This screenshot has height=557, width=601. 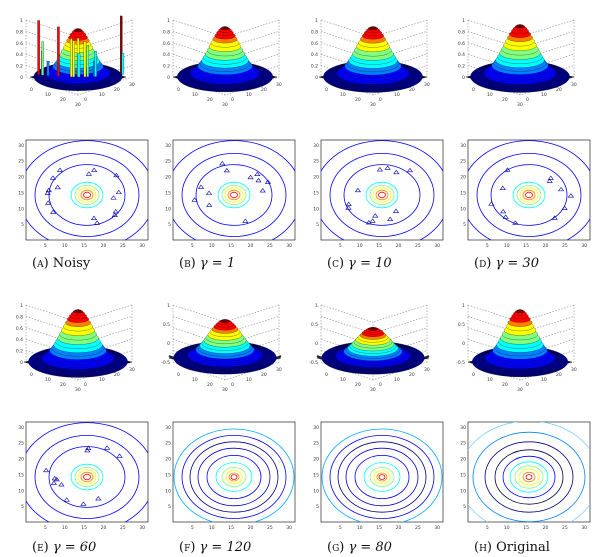 I want to click on contour-x-tick: 25, so click(x=123, y=246).